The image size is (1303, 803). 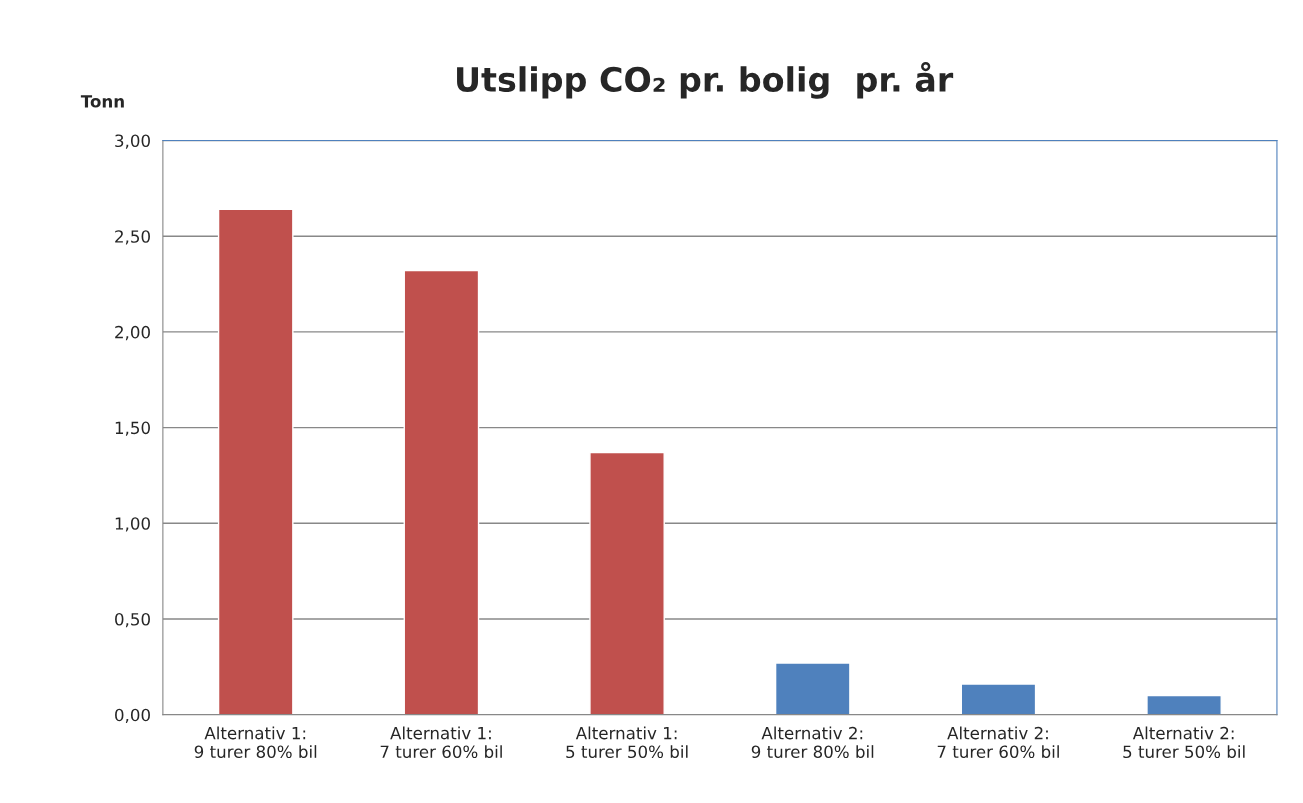 I want to click on y-tick-label: 0,50, so click(x=132, y=620).